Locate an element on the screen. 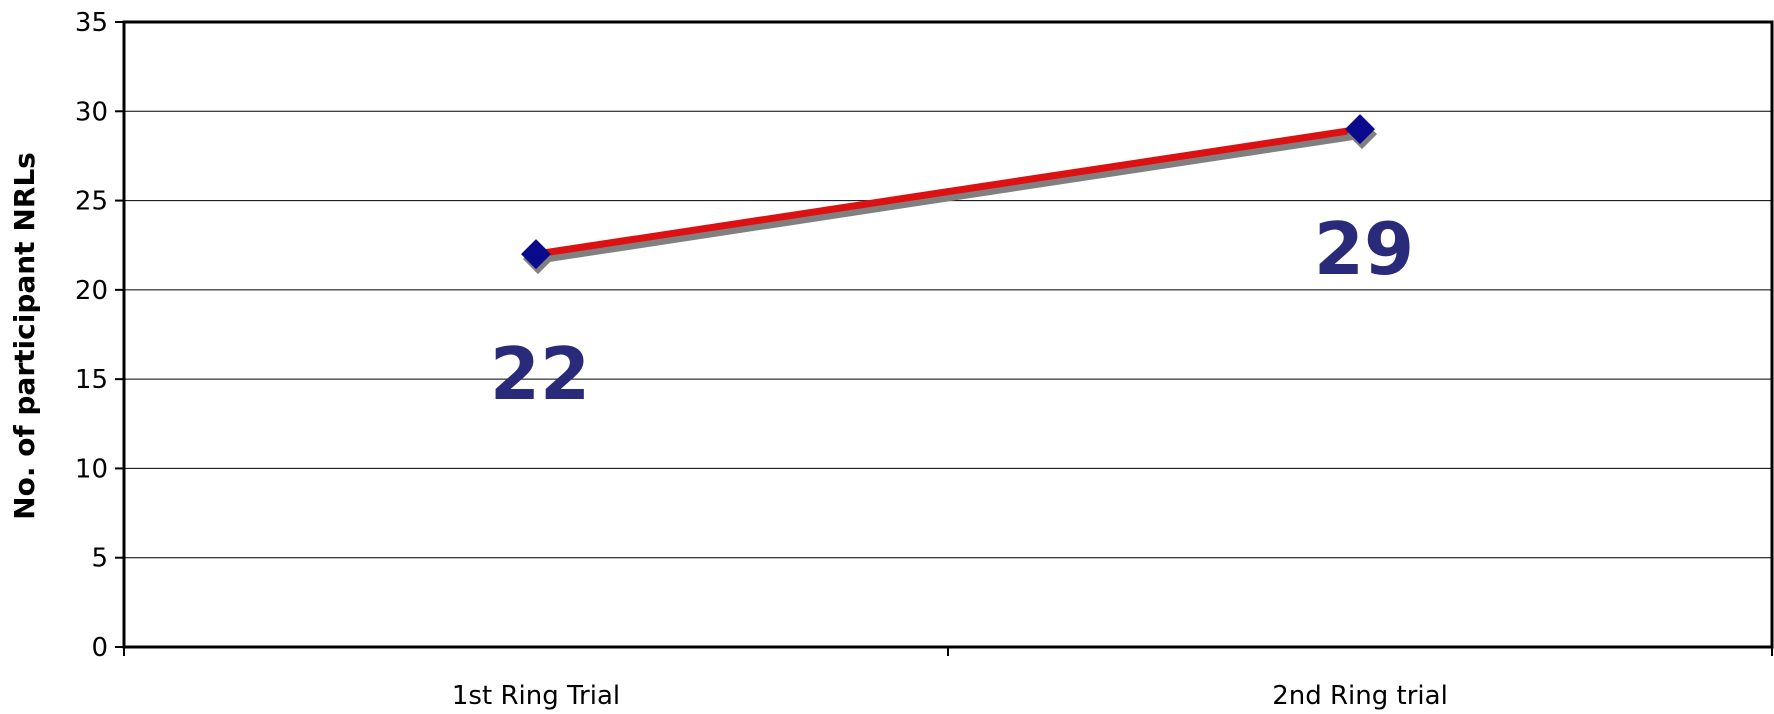 The width and height of the screenshot is (1774, 714). x-tick-label: 2nd Ring trial is located at coordinates (1360, 696).